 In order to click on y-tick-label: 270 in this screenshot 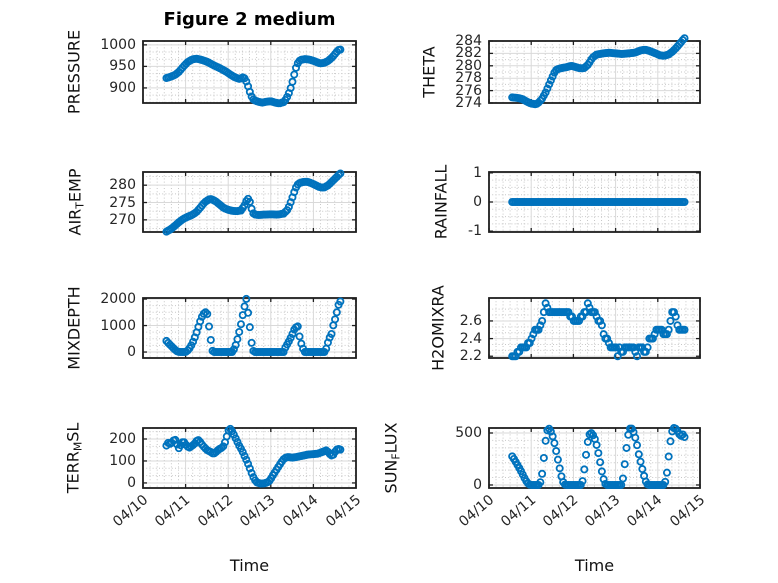, I will do `click(122, 219)`.